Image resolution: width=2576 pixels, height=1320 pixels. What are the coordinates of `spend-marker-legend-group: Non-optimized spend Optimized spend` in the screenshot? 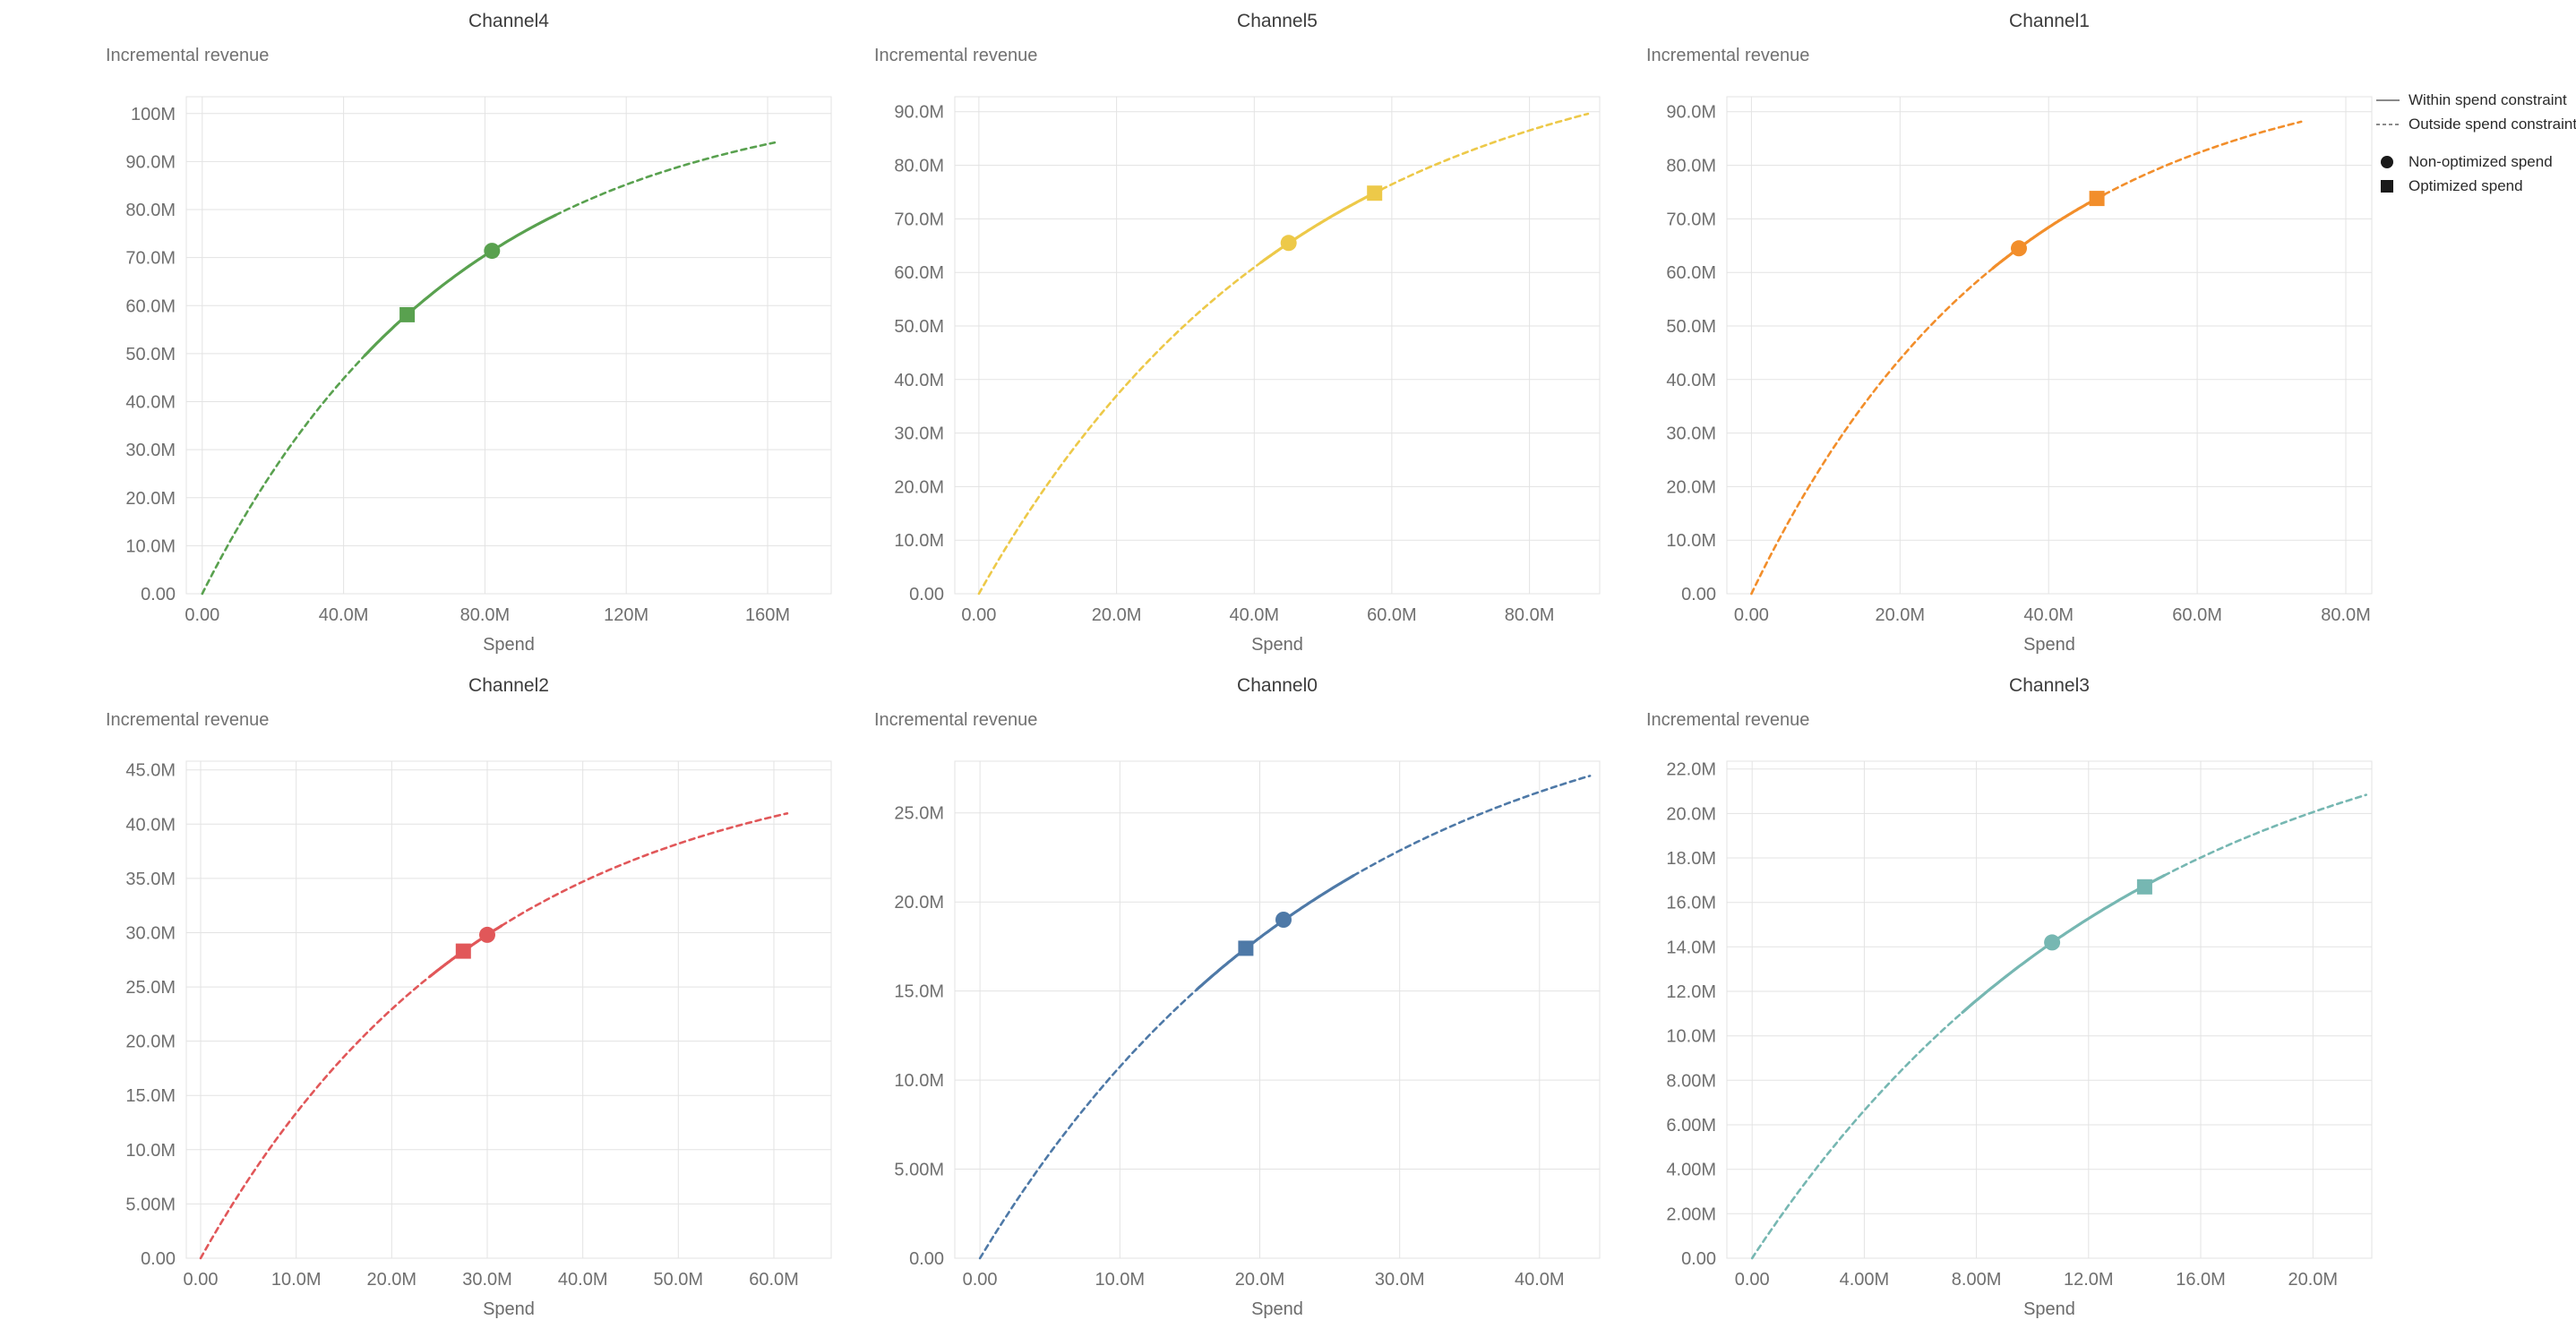 It's located at (2475, 174).